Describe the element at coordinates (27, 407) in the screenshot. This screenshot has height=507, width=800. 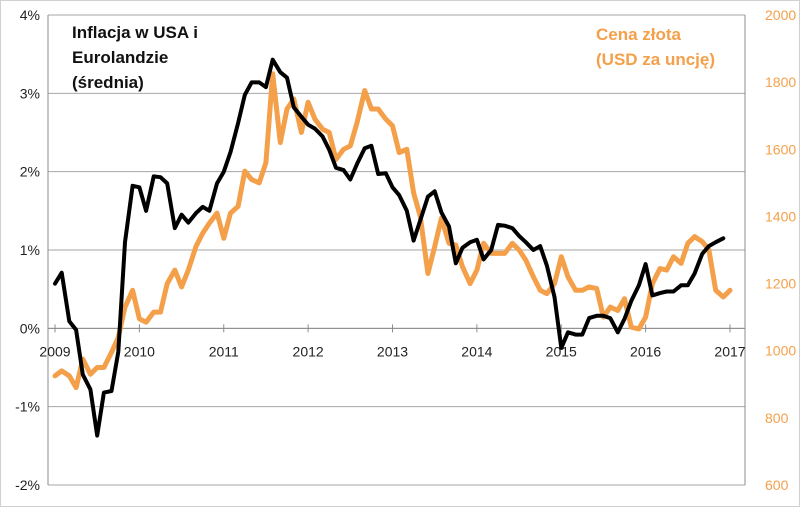
I see `left-tick-label: -1%` at that location.